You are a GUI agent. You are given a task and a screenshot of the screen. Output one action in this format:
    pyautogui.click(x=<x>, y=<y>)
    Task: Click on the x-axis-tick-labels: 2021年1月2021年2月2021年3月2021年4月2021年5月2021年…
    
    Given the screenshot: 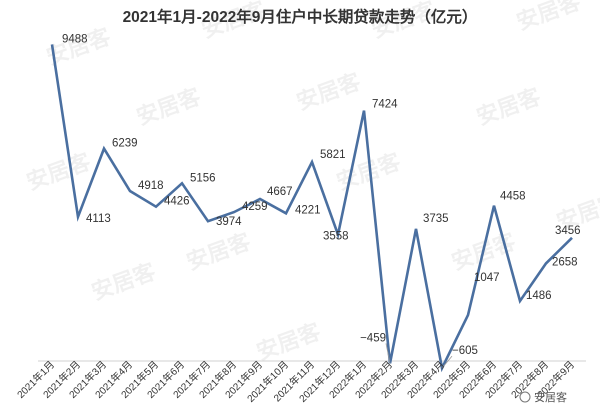 What is the action you would take?
    pyautogui.click(x=295, y=381)
    